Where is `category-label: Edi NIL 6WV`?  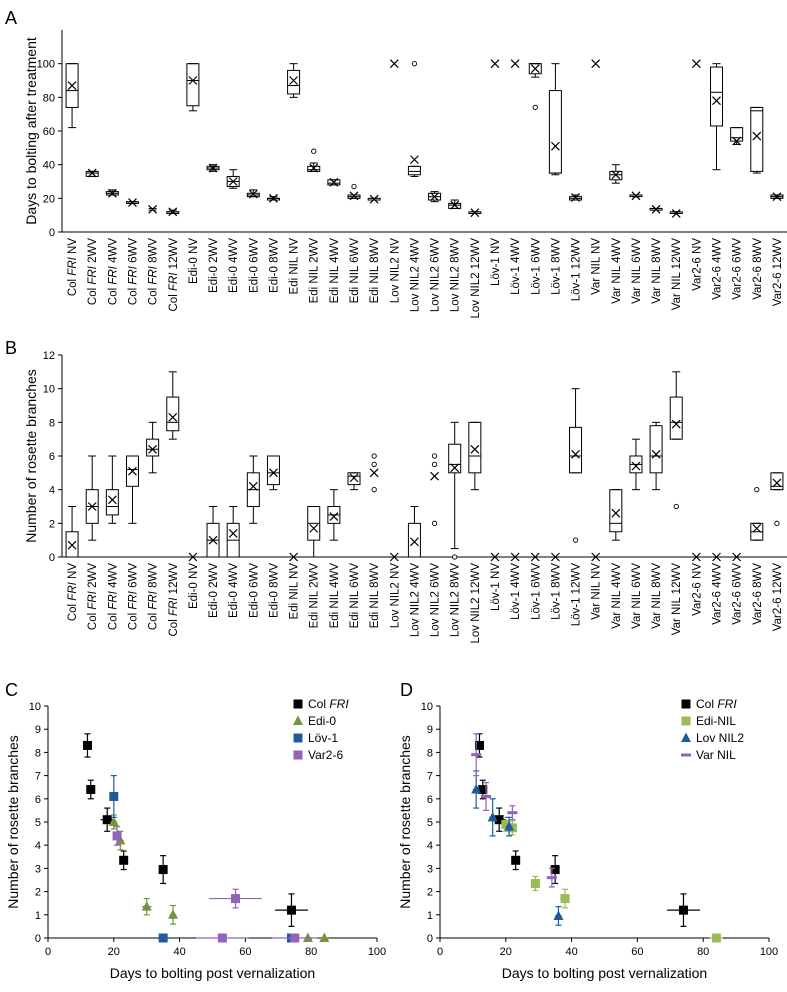 category-label: Edi NIL 6WV is located at coordinates (355, 271).